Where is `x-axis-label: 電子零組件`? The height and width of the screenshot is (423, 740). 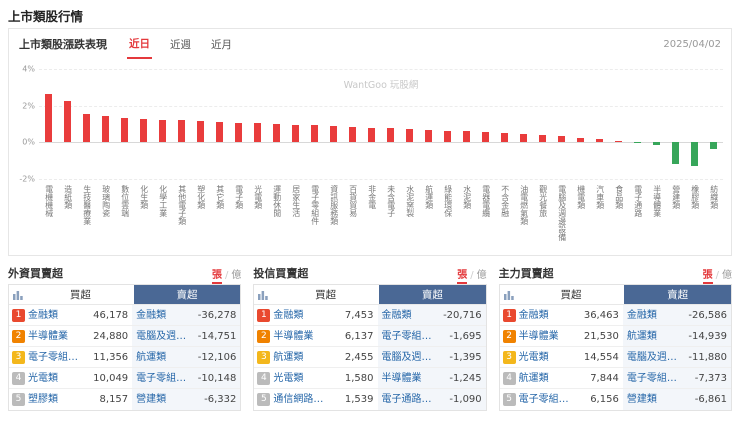
x-axis-label: 電子零組件 is located at coordinates (314, 205).